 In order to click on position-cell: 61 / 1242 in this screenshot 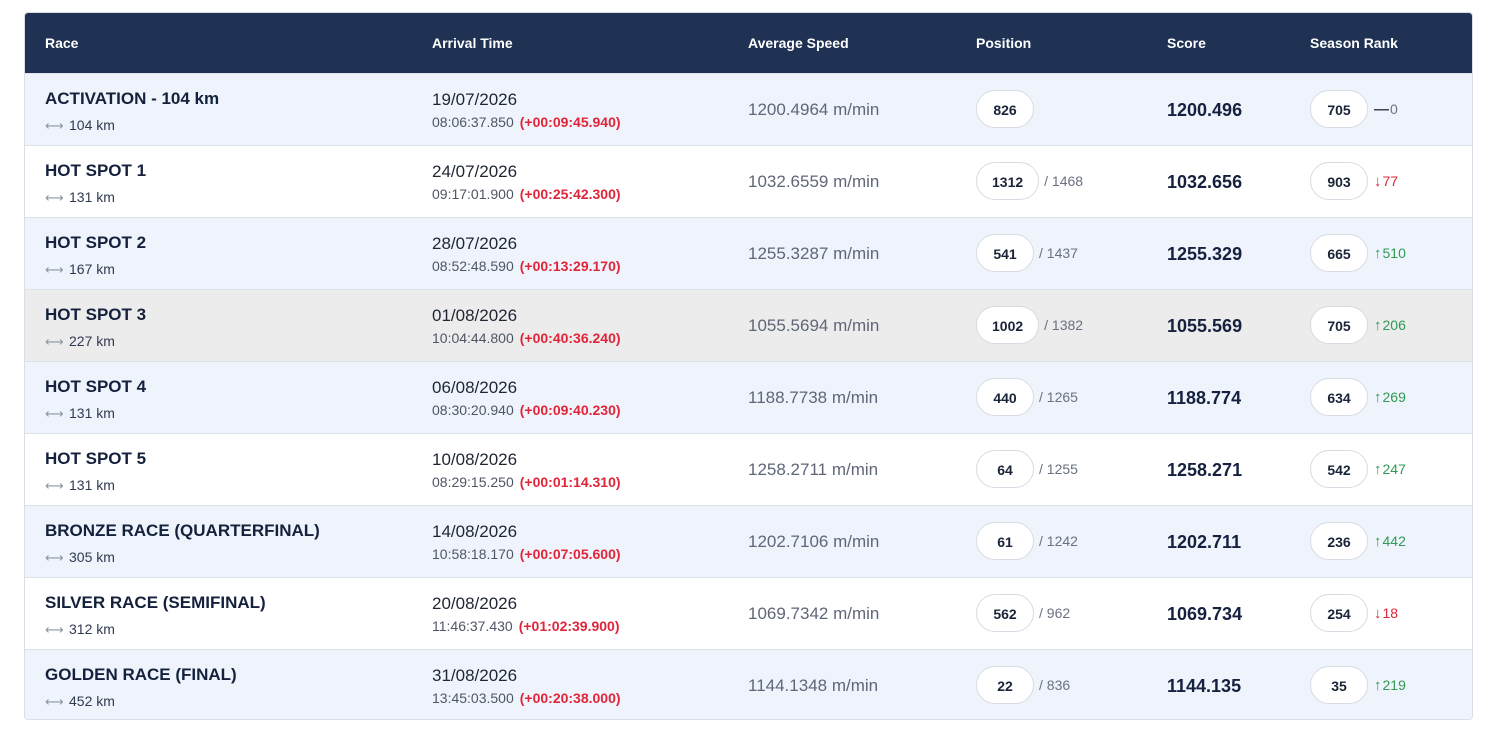, I will do `click(1061, 541)`.